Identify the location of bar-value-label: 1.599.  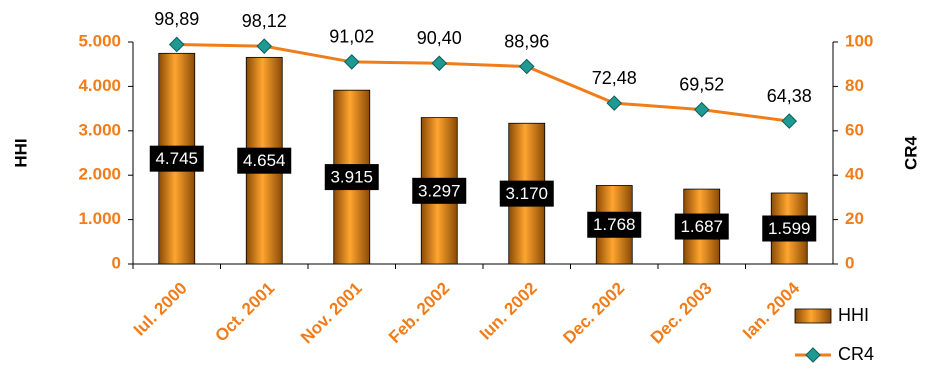
(789, 228).